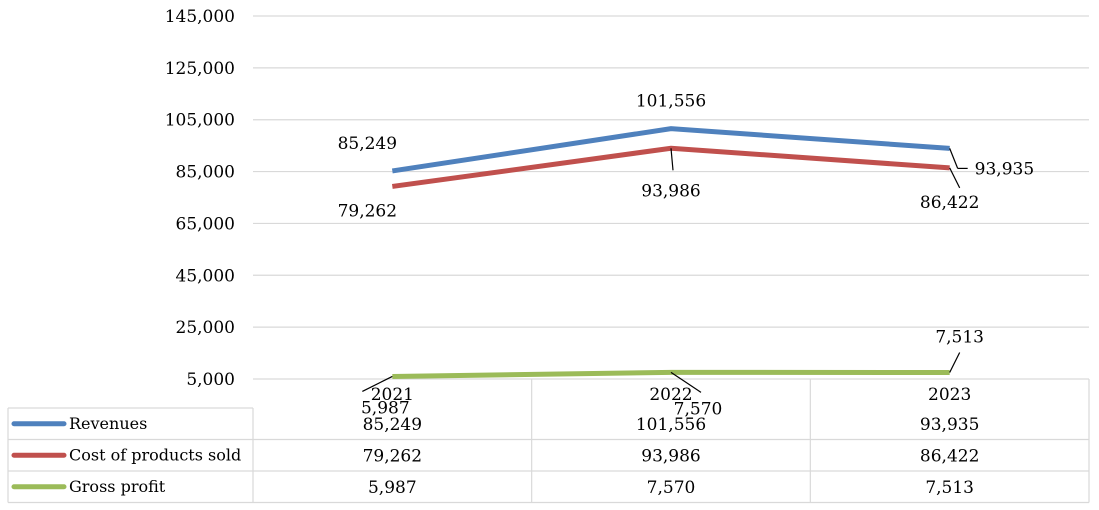  What do you see at coordinates (205, 173) in the screenshot?
I see `y-tick-label: 85,000` at bounding box center [205, 173].